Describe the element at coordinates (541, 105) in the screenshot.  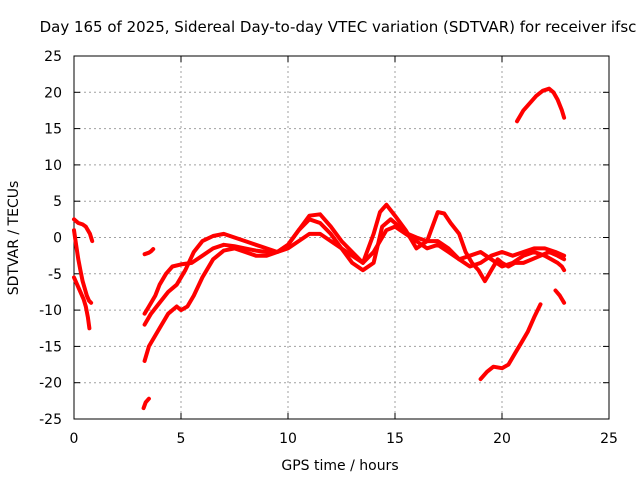
I see `series-line-s11` at that location.